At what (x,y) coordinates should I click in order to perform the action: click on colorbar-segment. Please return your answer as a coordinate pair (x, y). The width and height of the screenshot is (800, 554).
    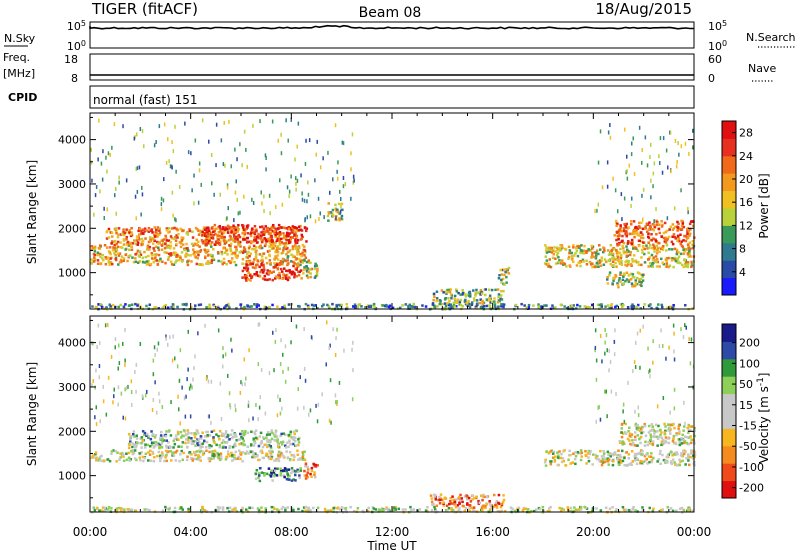
    Looking at the image, I should click on (729, 385).